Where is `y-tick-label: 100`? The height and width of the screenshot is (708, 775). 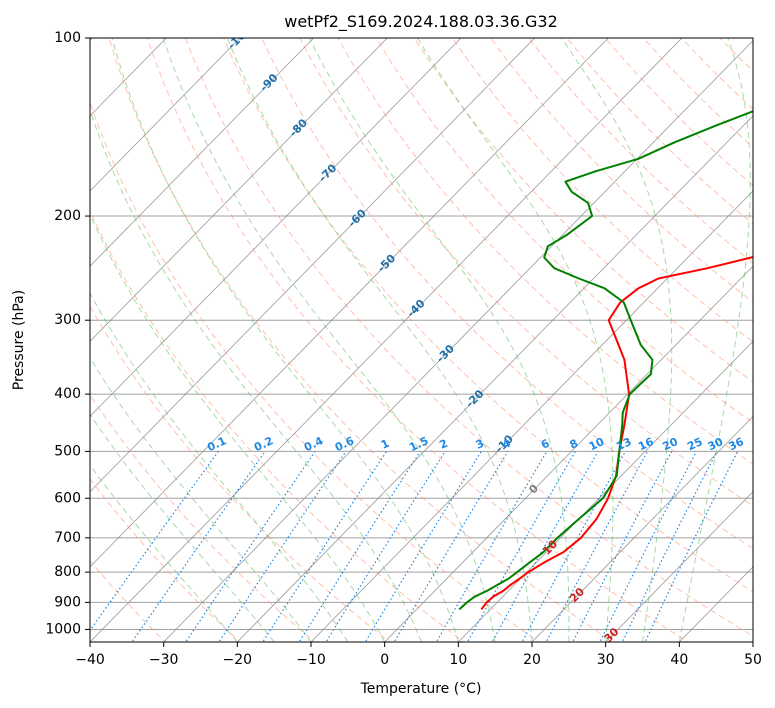 y-tick-label: 100 is located at coordinates (67, 38).